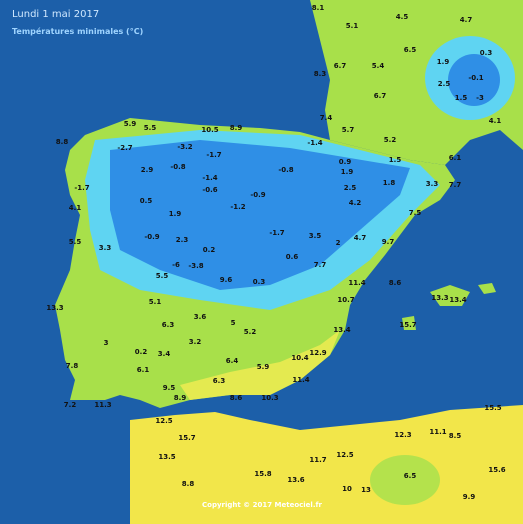 The width and height of the screenshot is (523, 524). Describe the element at coordinates (237, 207) in the screenshot. I see `station-temperature: -1.2` at that location.